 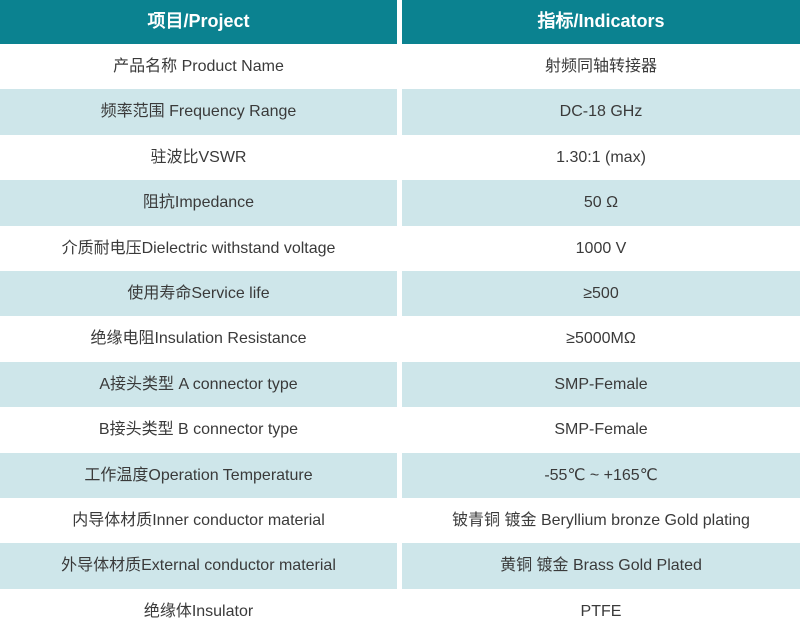 I want to click on project-cell: 内导体材质Inner conductor material, so click(x=198, y=520).